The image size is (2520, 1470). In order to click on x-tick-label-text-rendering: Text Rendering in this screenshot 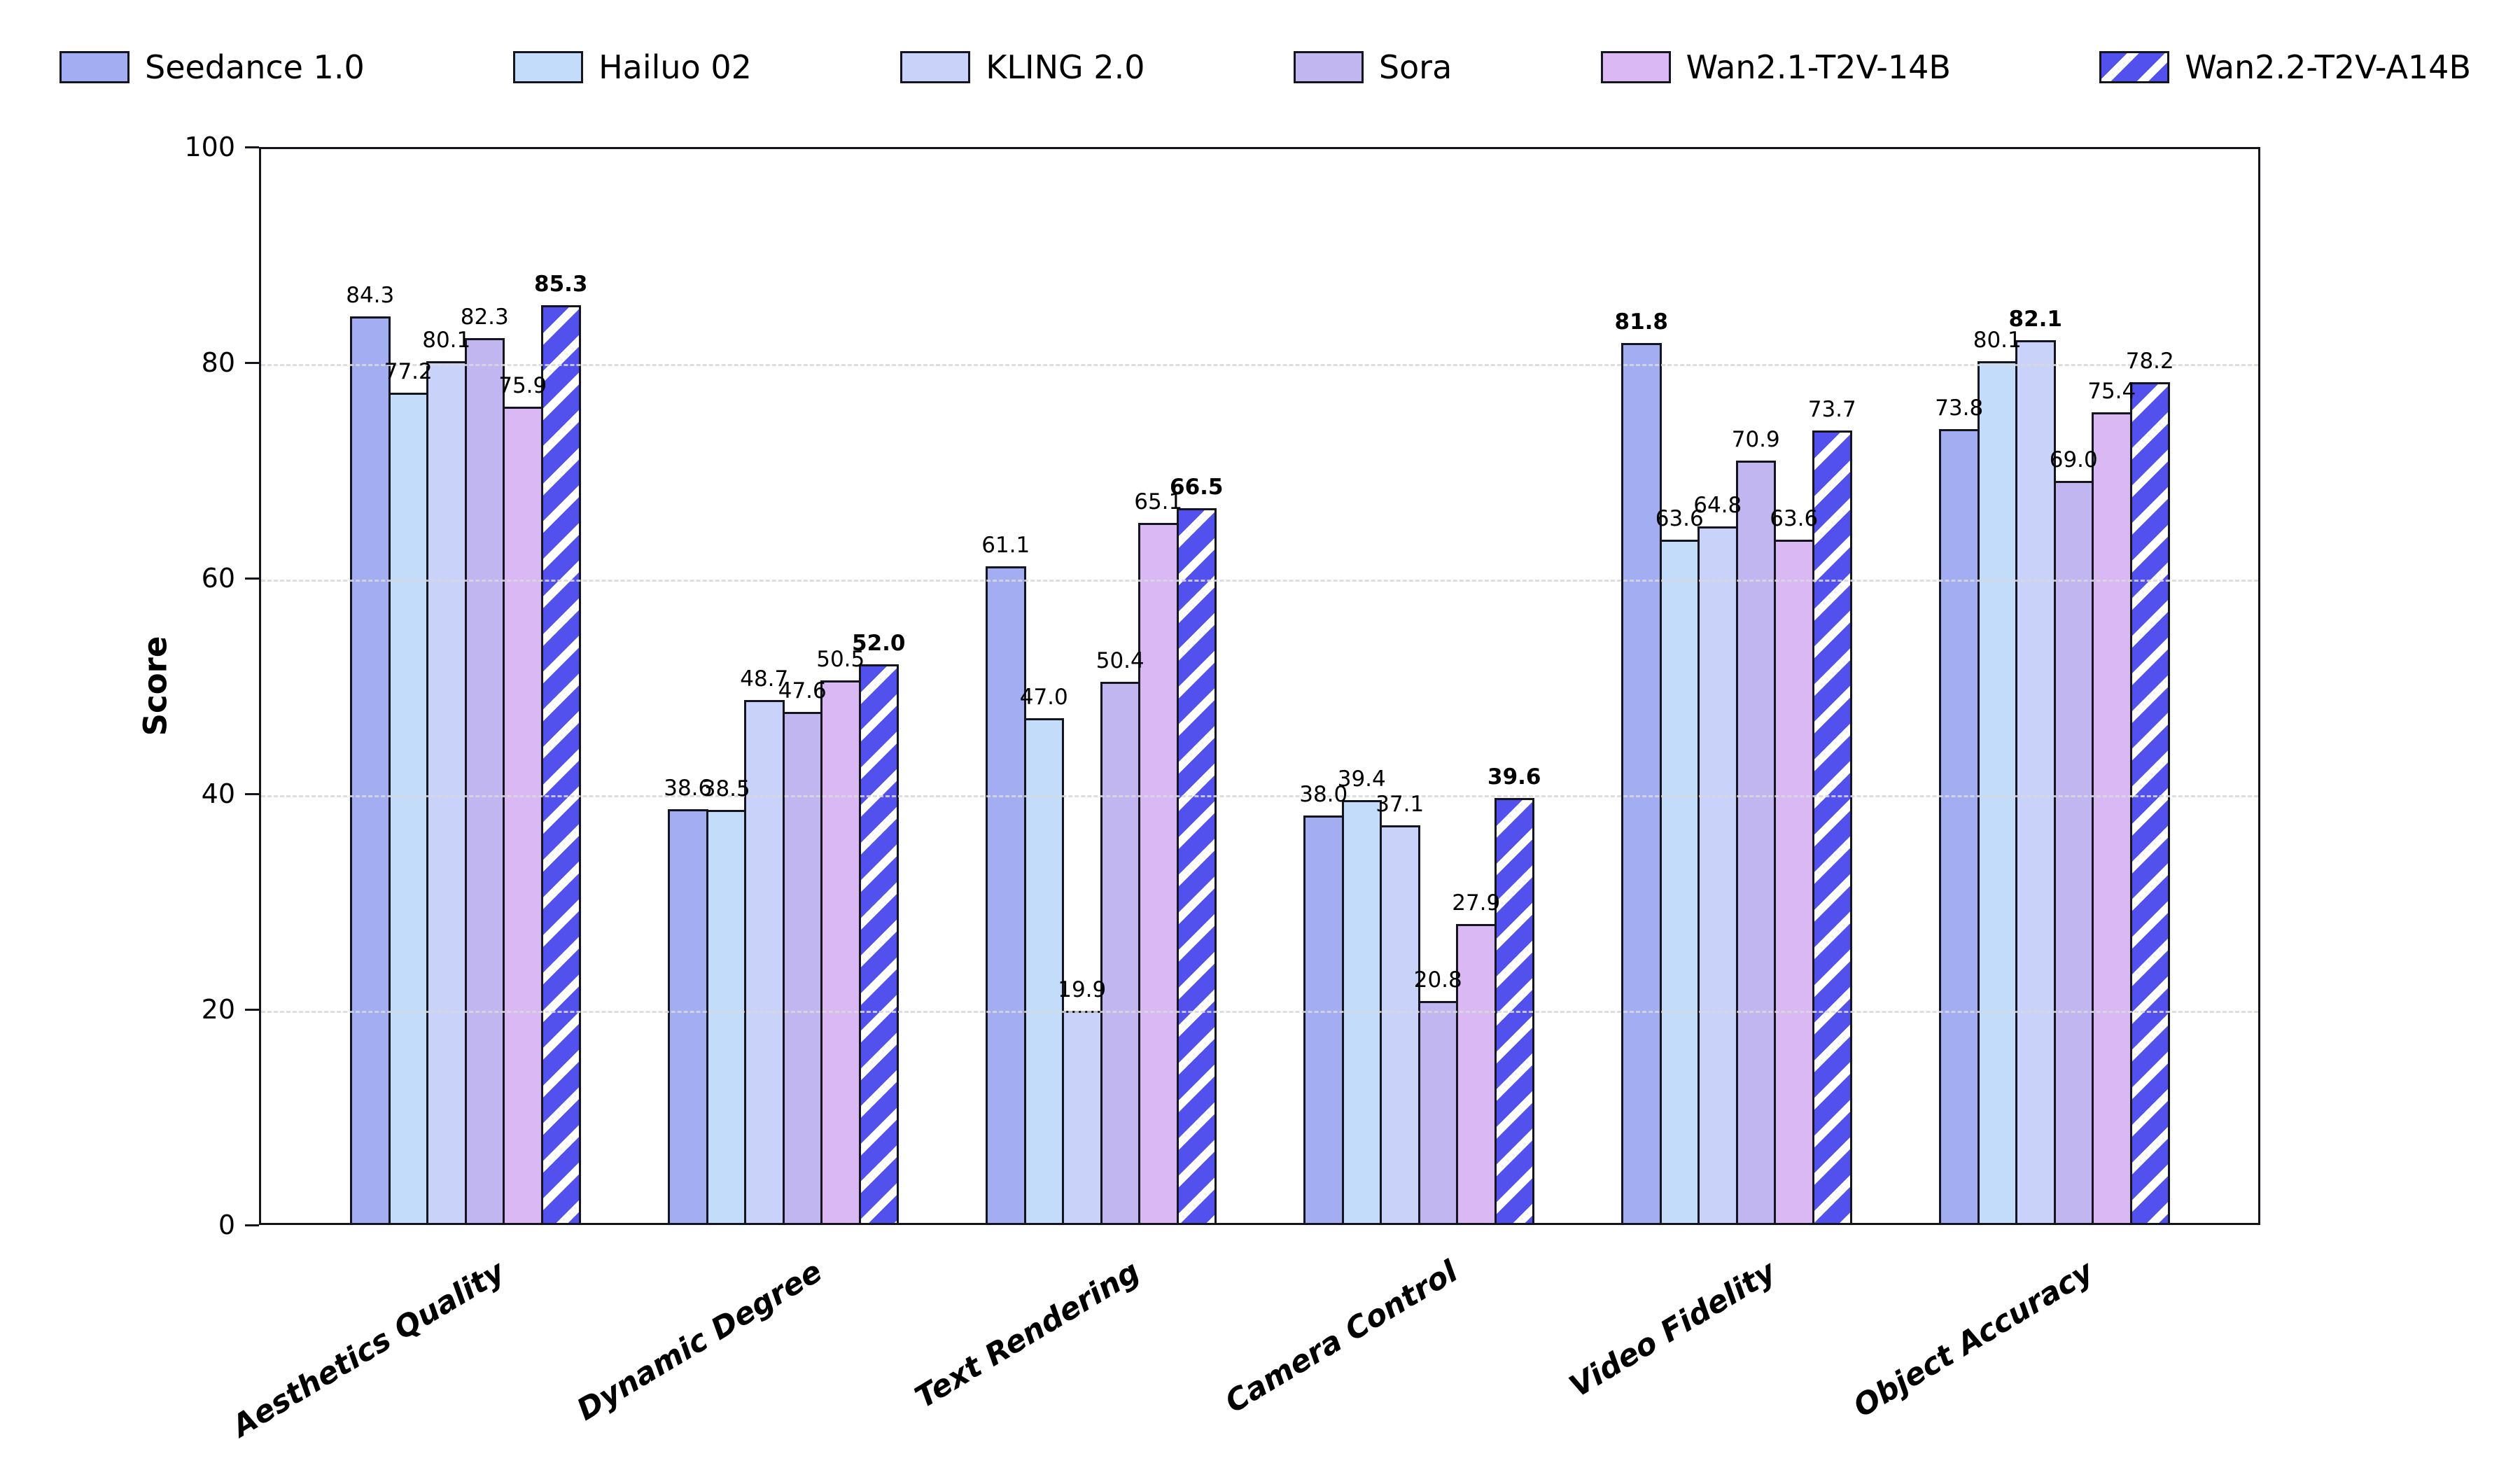, I will do `click(1028, 1335)`.